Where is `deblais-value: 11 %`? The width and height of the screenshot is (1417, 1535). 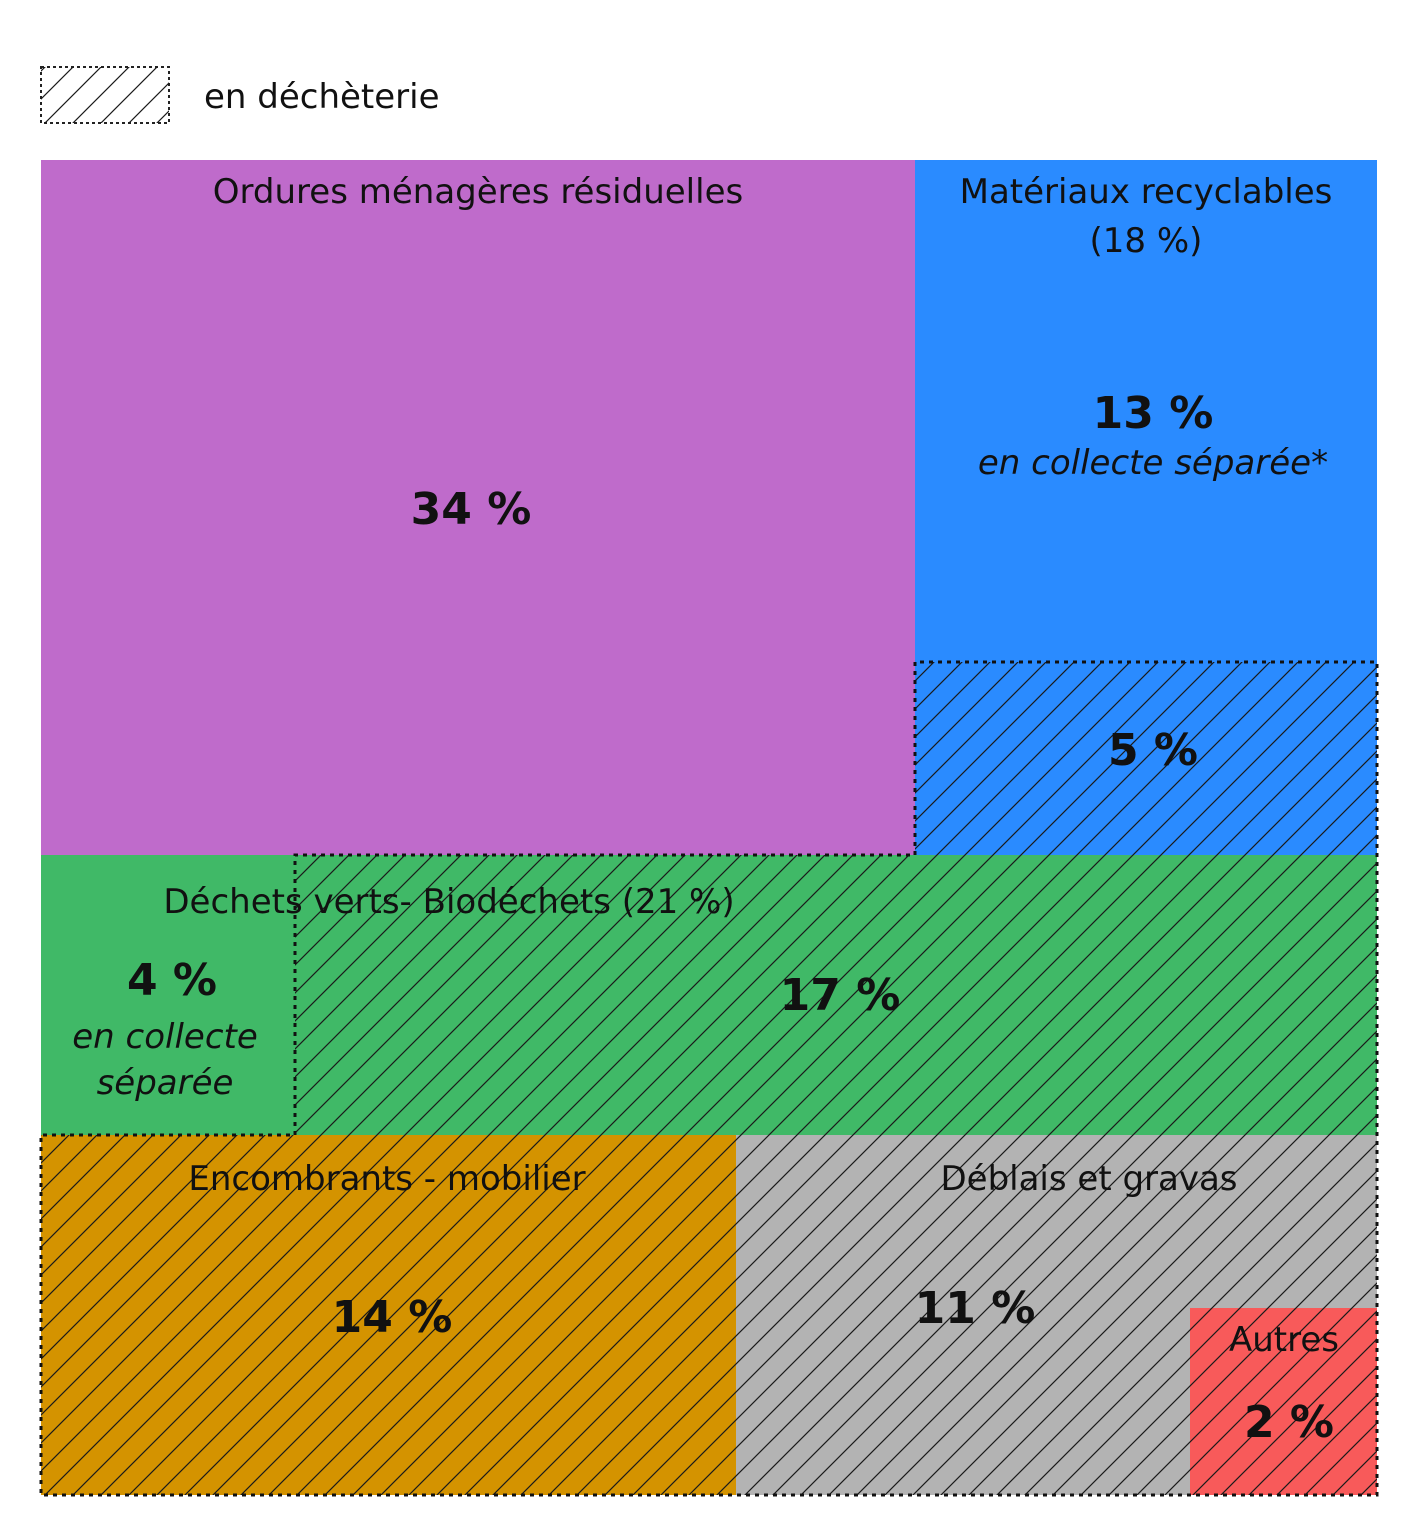
deblais-value: 11 % is located at coordinates (975, 1308).